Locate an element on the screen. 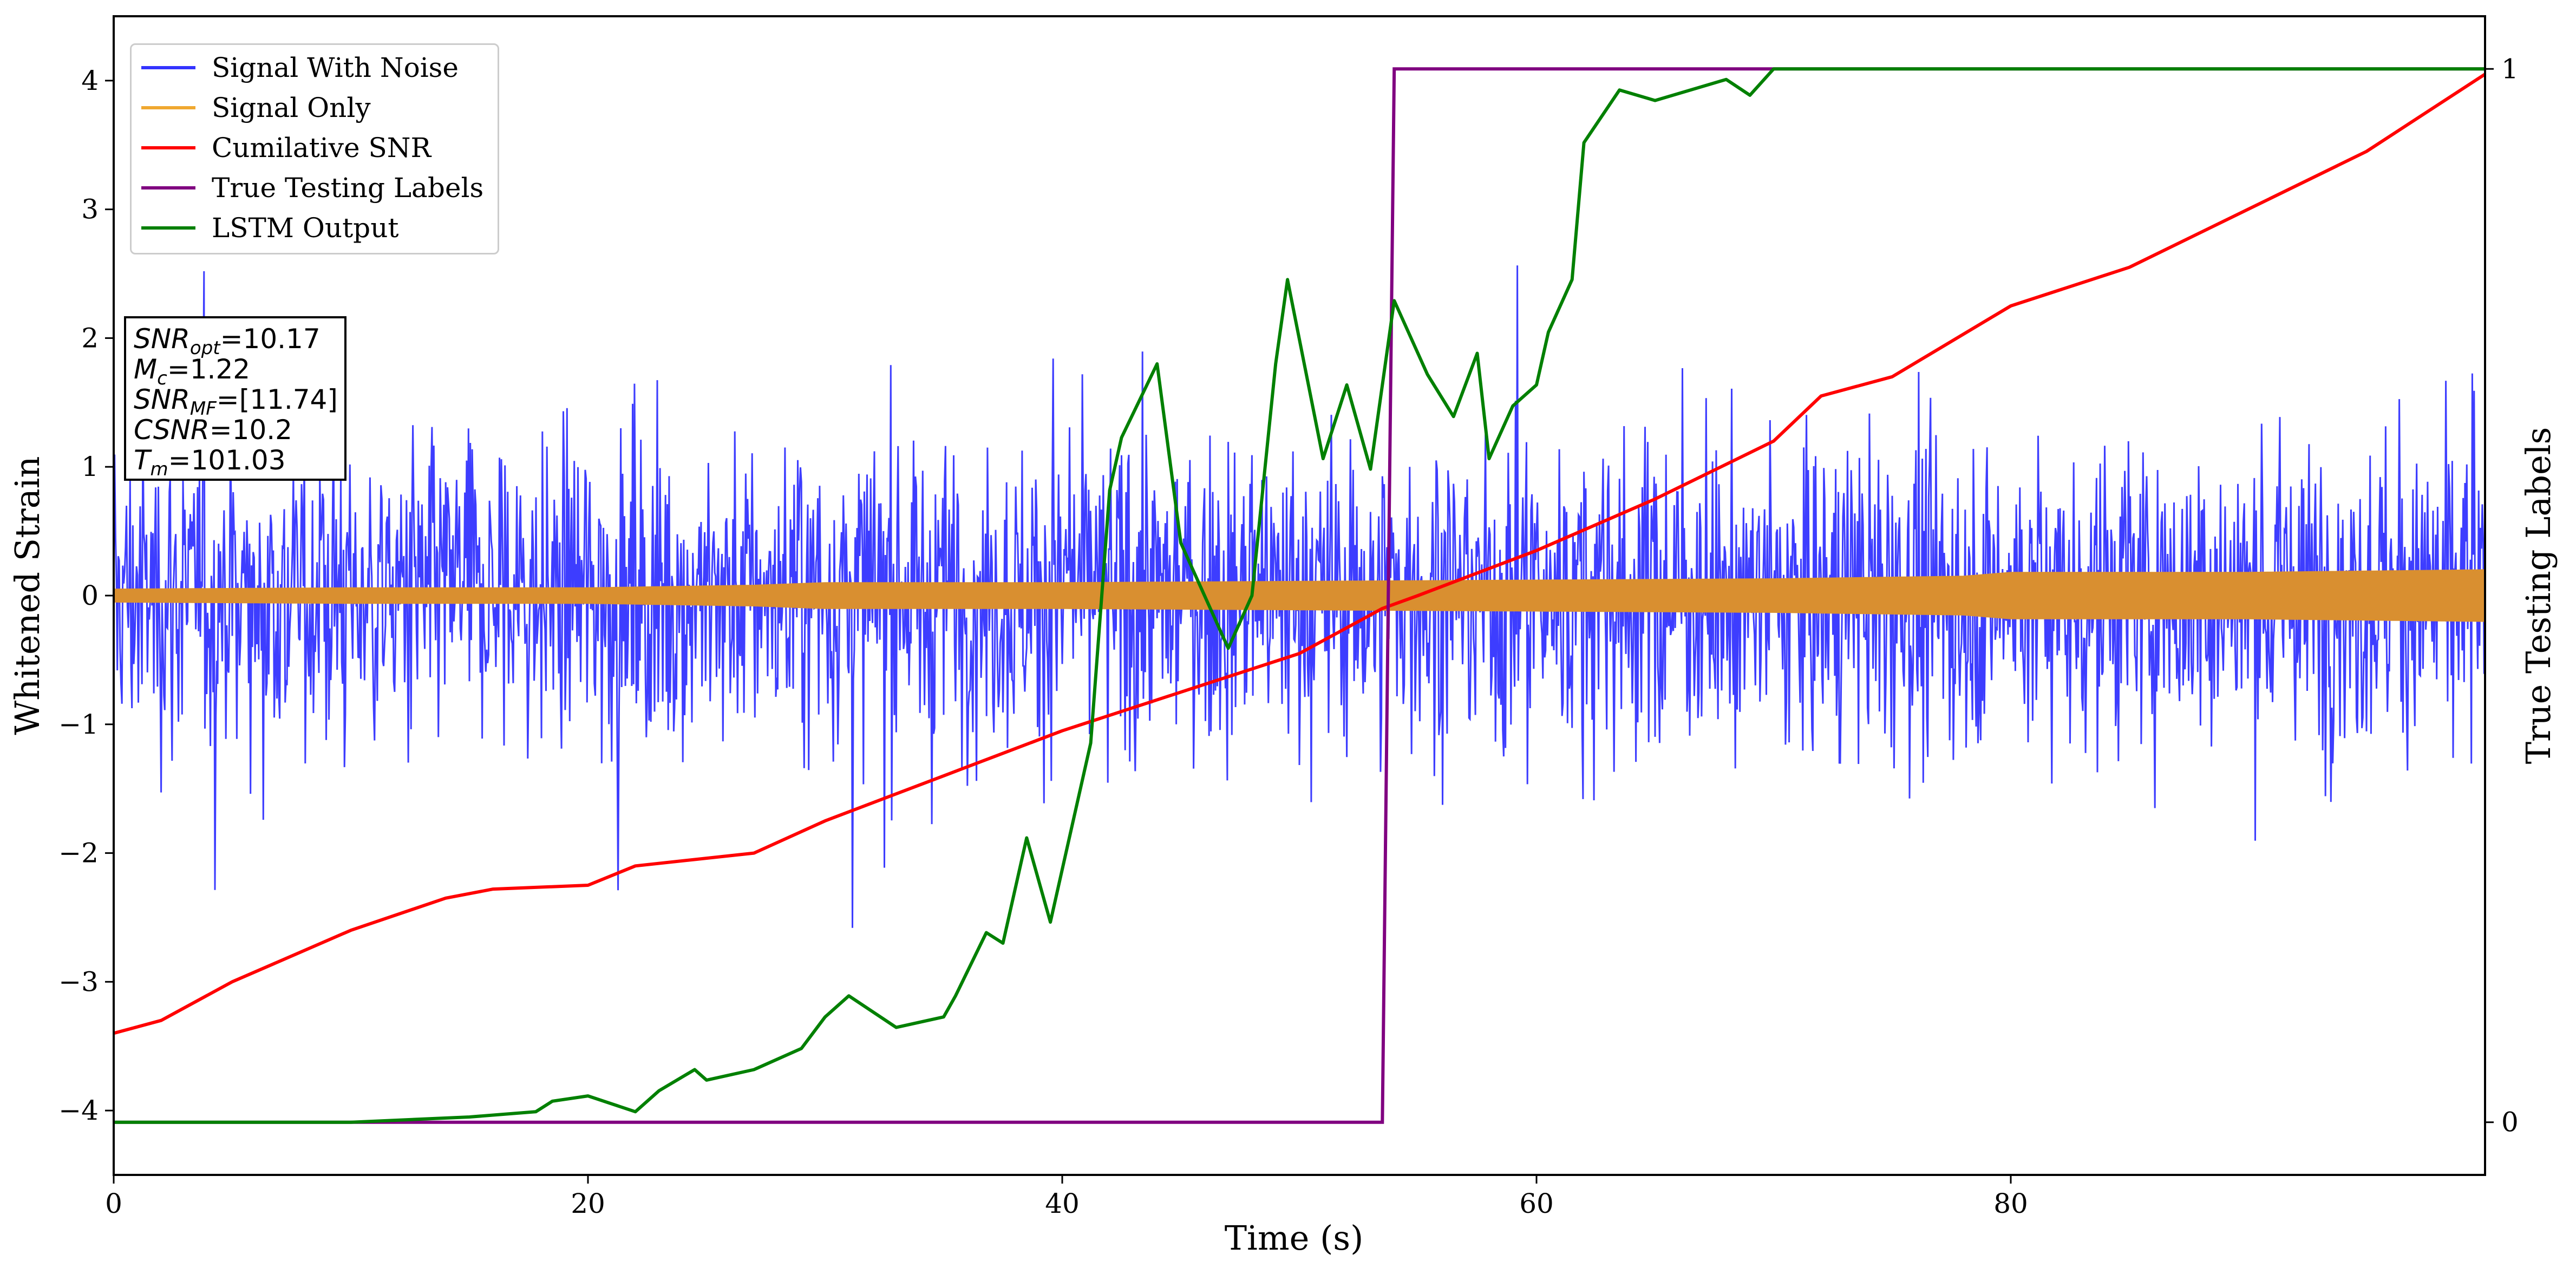 Image resolution: width=2576 pixels, height=1274 pixels. x-tick-label: 60 is located at coordinates (1536, 1203).